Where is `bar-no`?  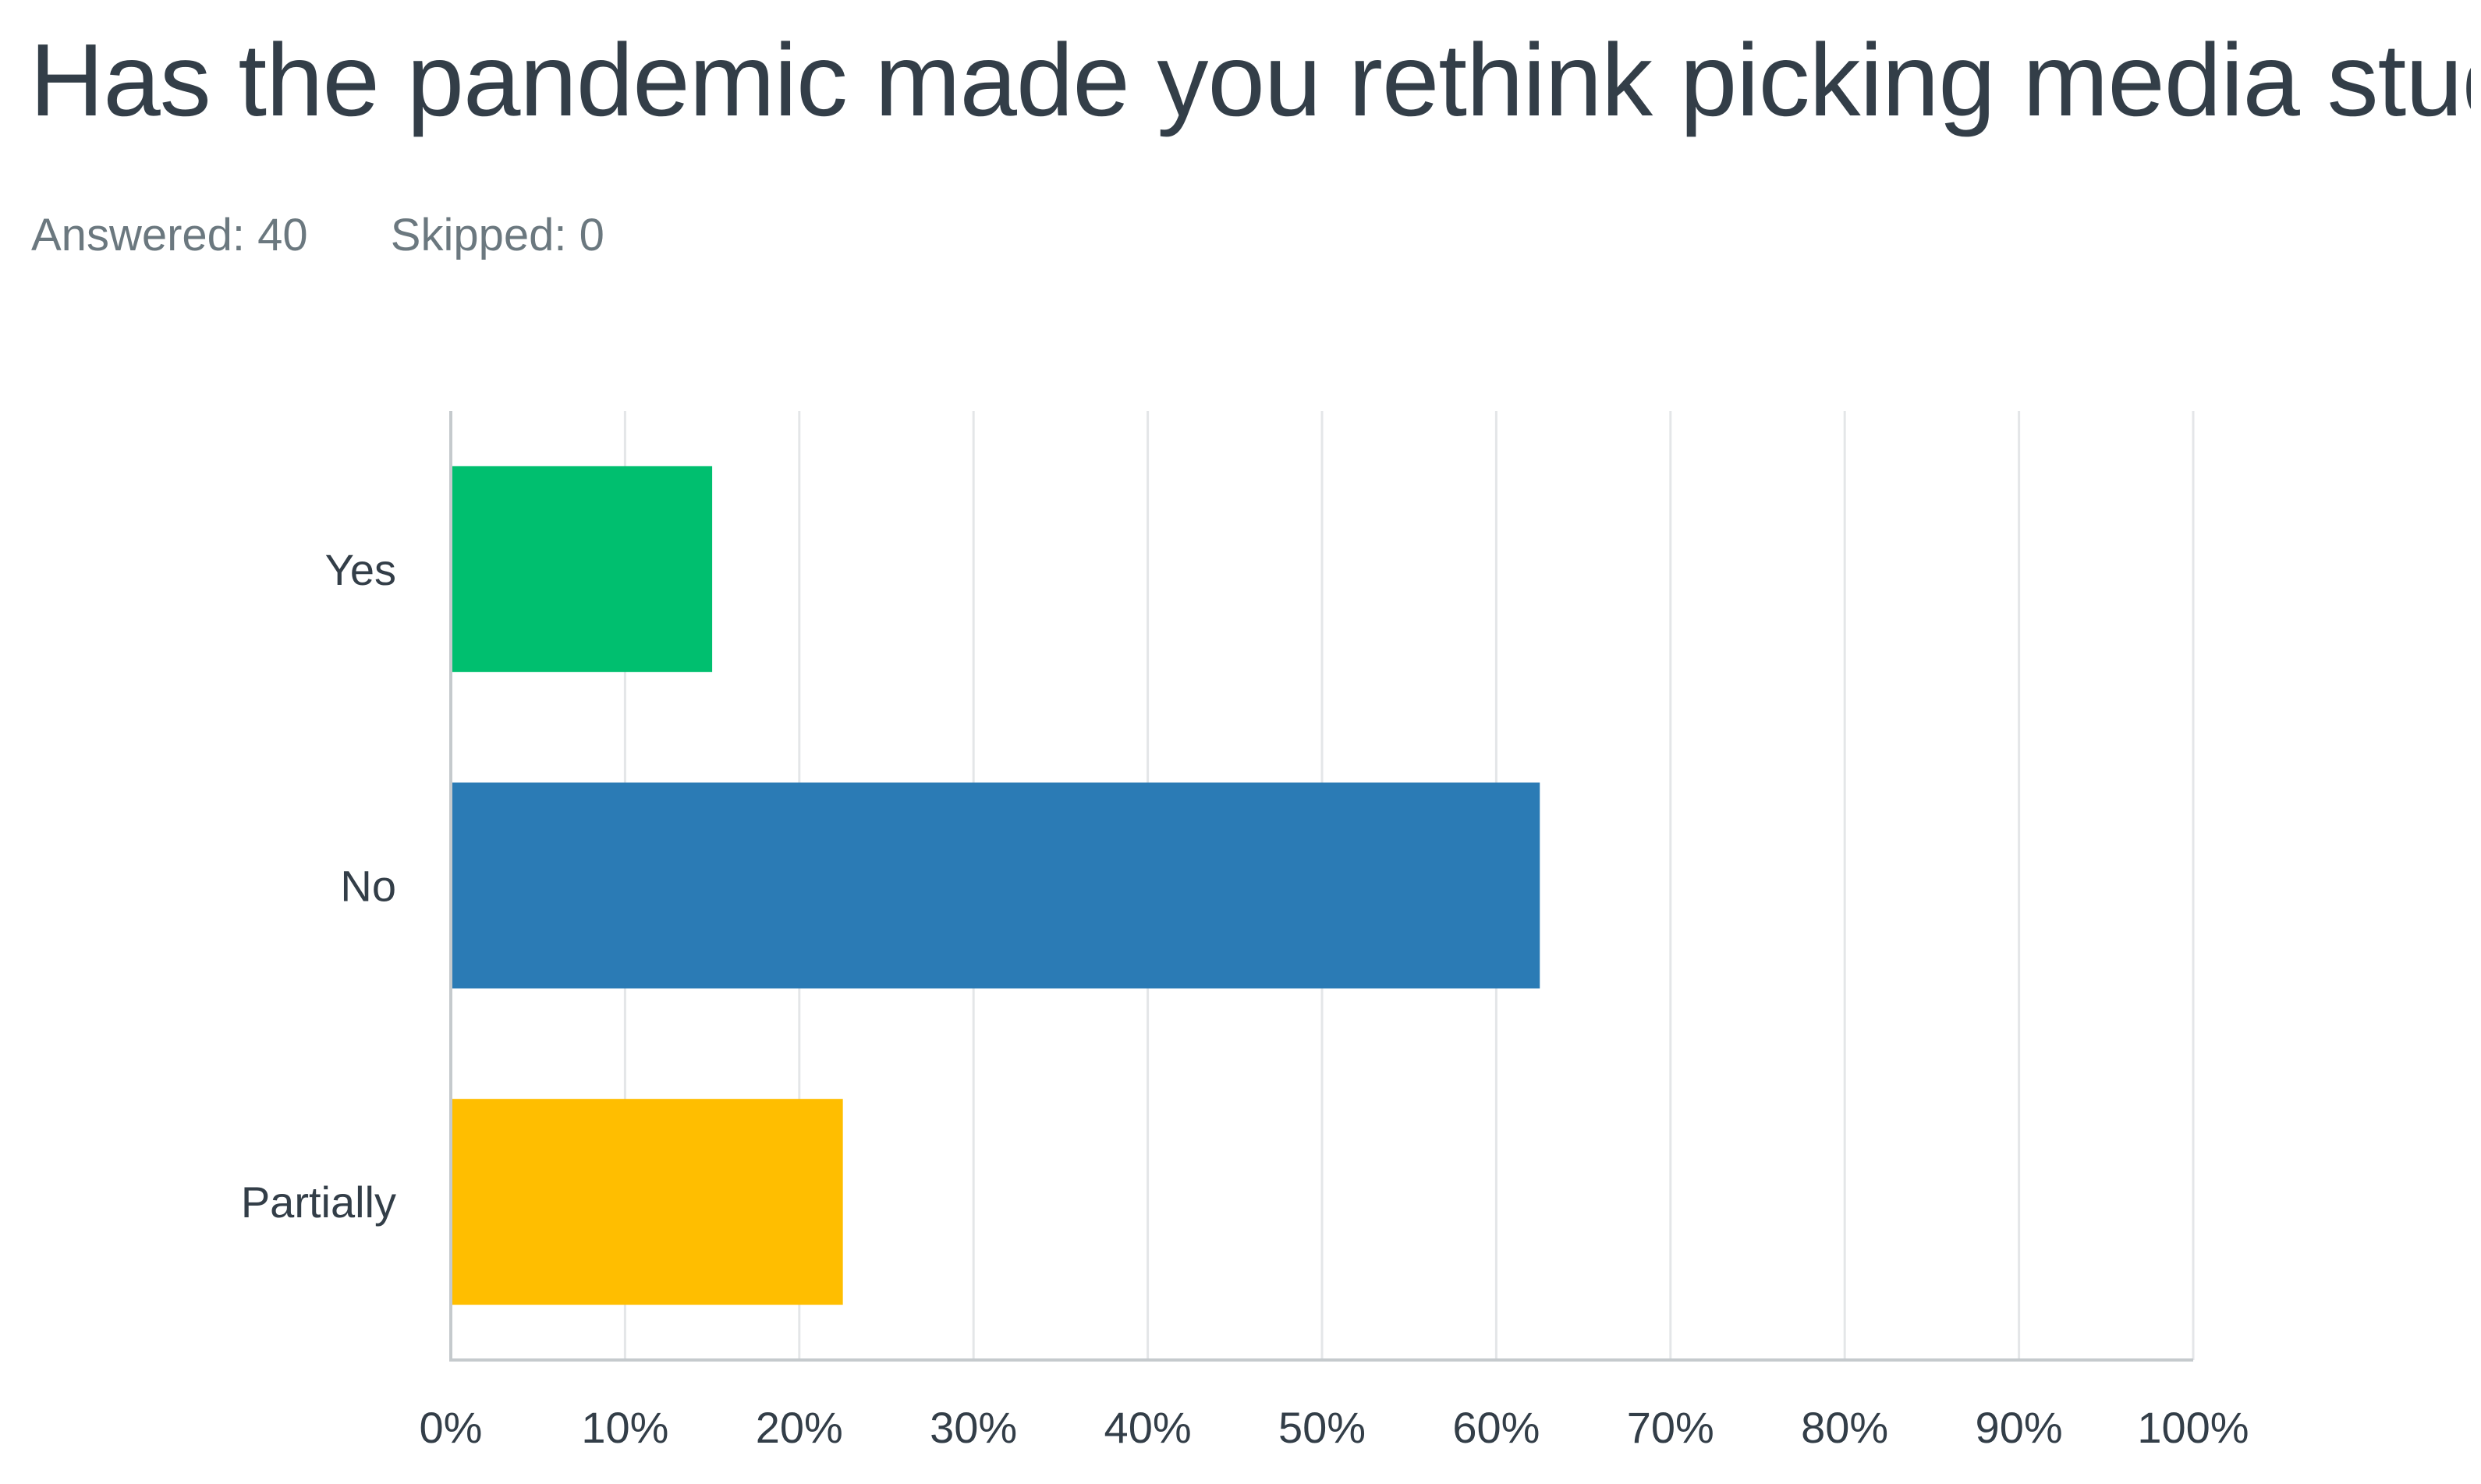 bar-no is located at coordinates (996, 885).